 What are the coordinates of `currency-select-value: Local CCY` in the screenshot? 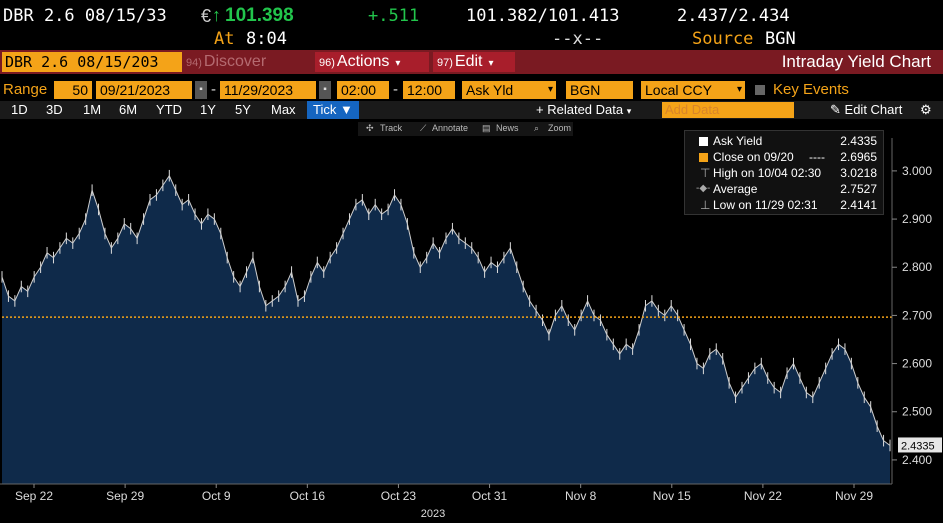 It's located at (678, 90).